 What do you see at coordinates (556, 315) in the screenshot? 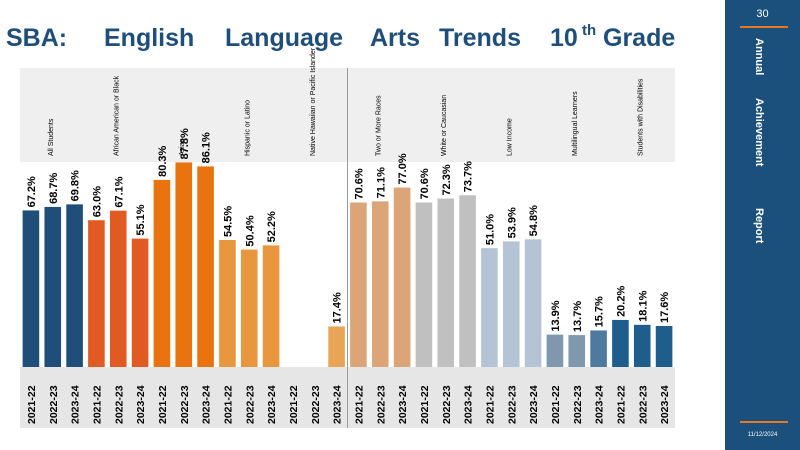
I see `data-label: 13.9%` at bounding box center [556, 315].